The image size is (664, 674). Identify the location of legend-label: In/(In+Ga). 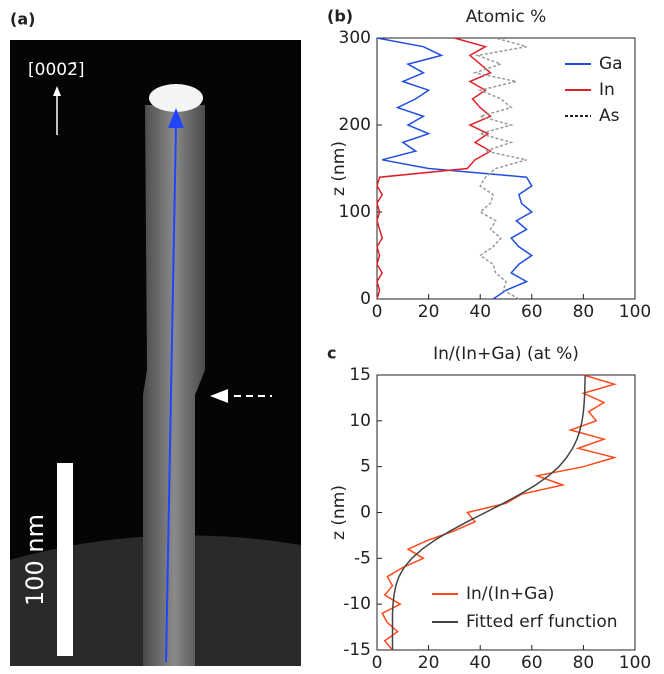
(510, 594).